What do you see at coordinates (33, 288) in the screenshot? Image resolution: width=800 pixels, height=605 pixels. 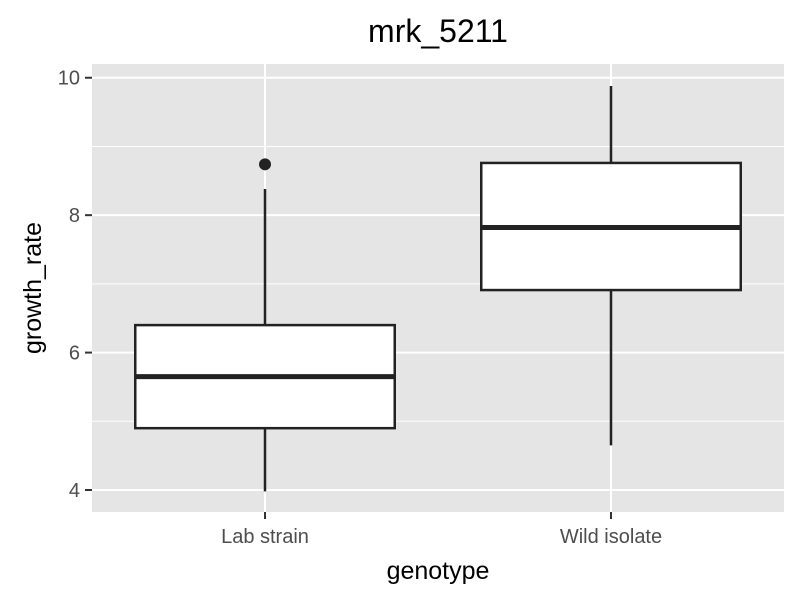 I see `y-axis-title: growth_rate` at bounding box center [33, 288].